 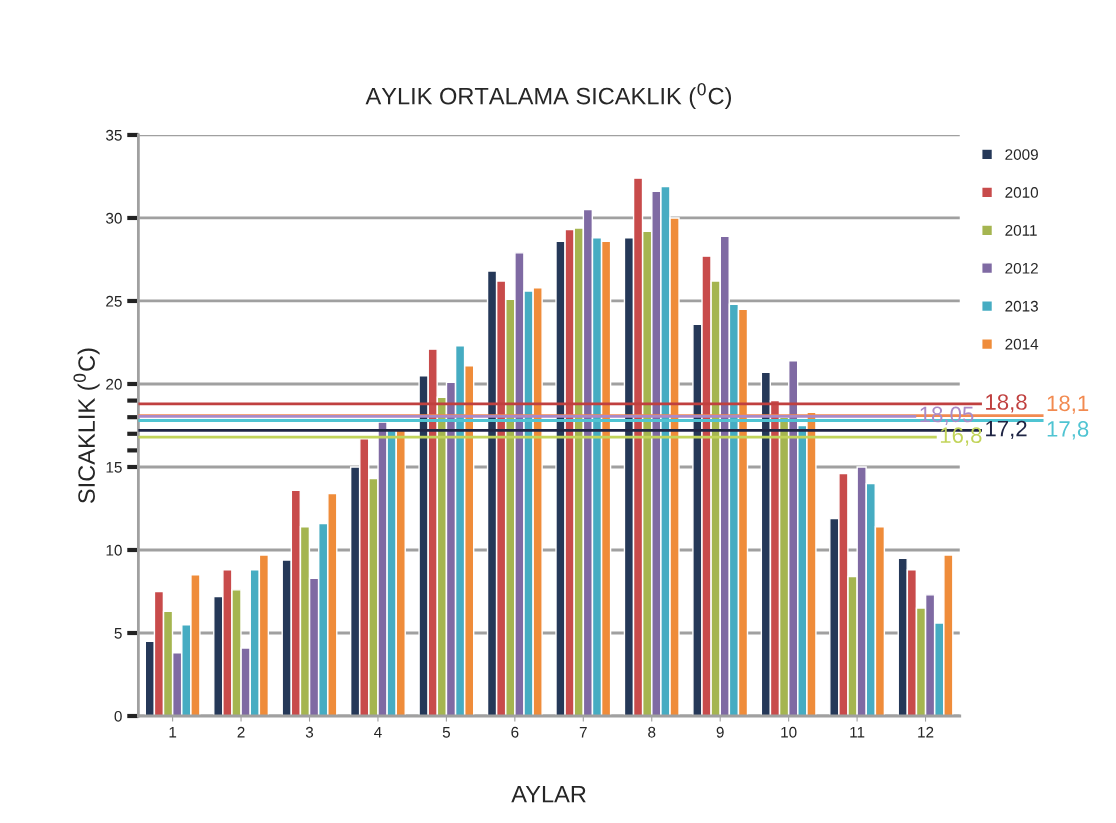 I want to click on ref-line-label: 17,2, so click(x=1006, y=430).